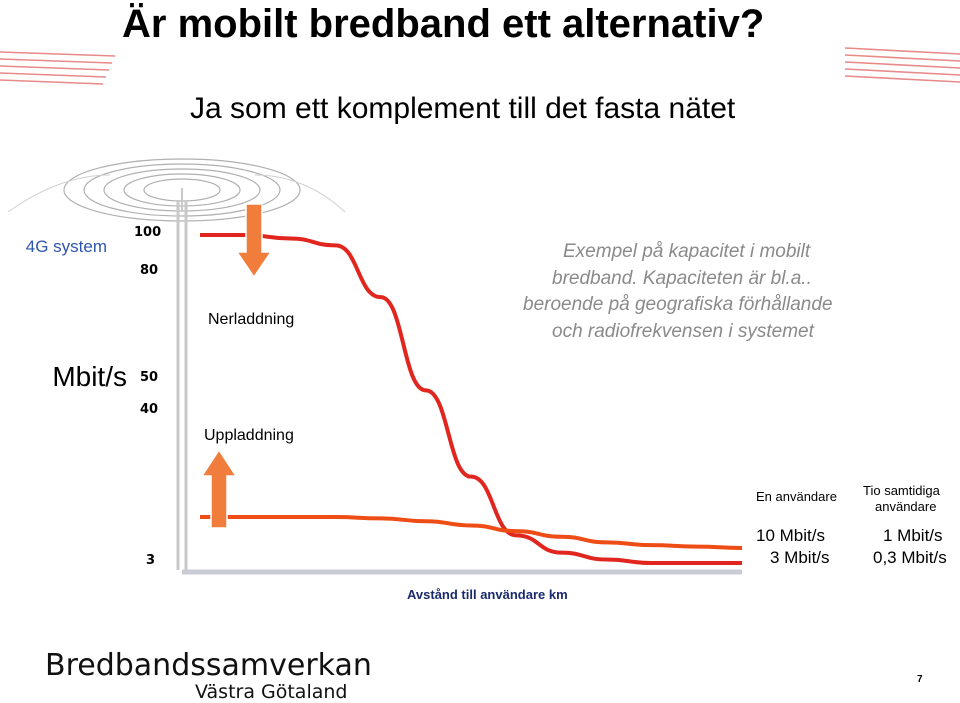 The image size is (960, 703). What do you see at coordinates (271, 692) in the screenshot?
I see `brand-subname: Västra Götaland` at bounding box center [271, 692].